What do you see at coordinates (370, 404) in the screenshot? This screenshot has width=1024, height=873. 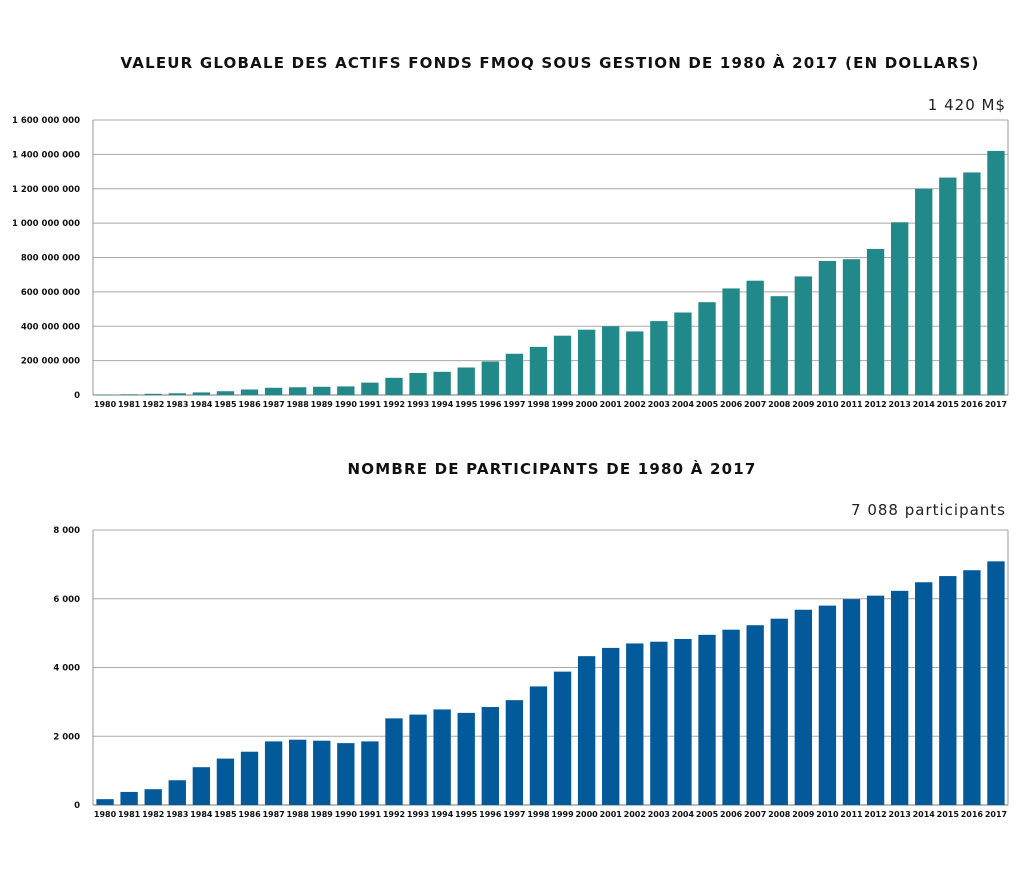 I see `x-tick-label: 1991` at bounding box center [370, 404].